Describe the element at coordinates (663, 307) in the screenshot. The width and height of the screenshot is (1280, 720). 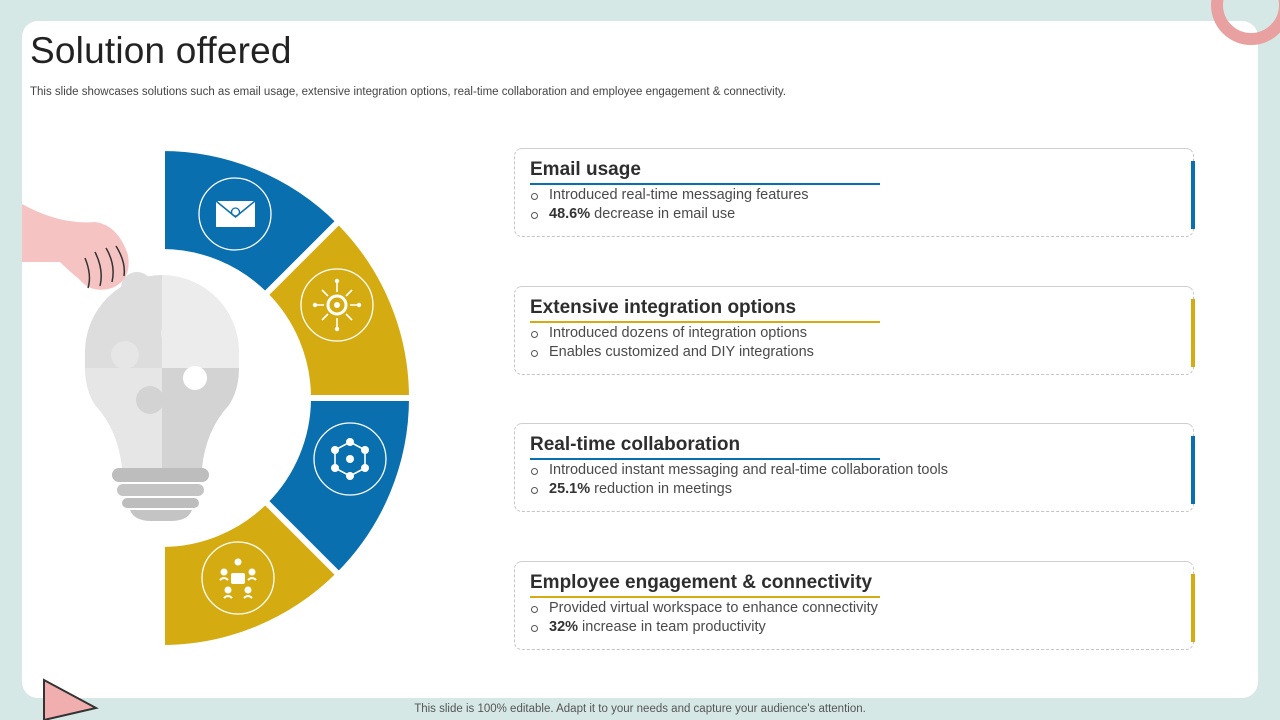
I see `card-title: Extensive integration options` at that location.